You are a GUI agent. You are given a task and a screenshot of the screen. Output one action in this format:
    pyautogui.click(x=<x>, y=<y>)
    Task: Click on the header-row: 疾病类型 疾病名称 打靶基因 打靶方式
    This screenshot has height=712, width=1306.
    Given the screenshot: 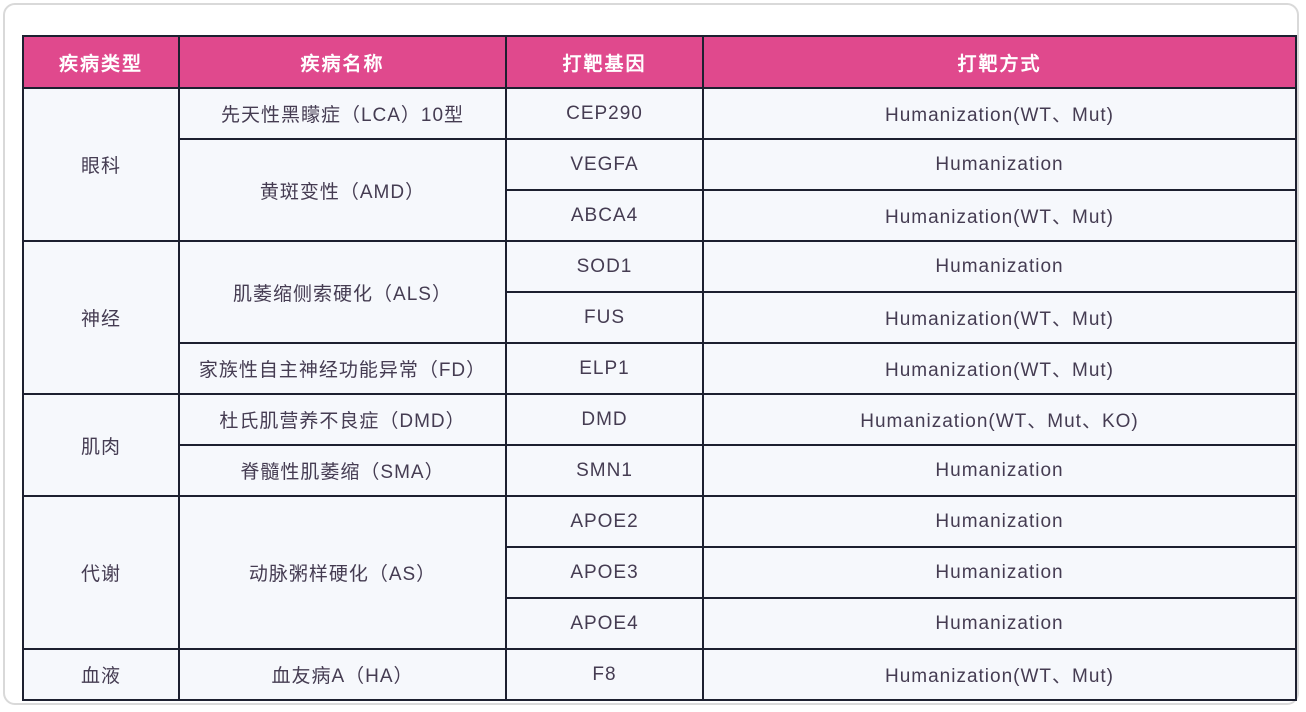 What is the action you would take?
    pyautogui.click(x=659, y=62)
    